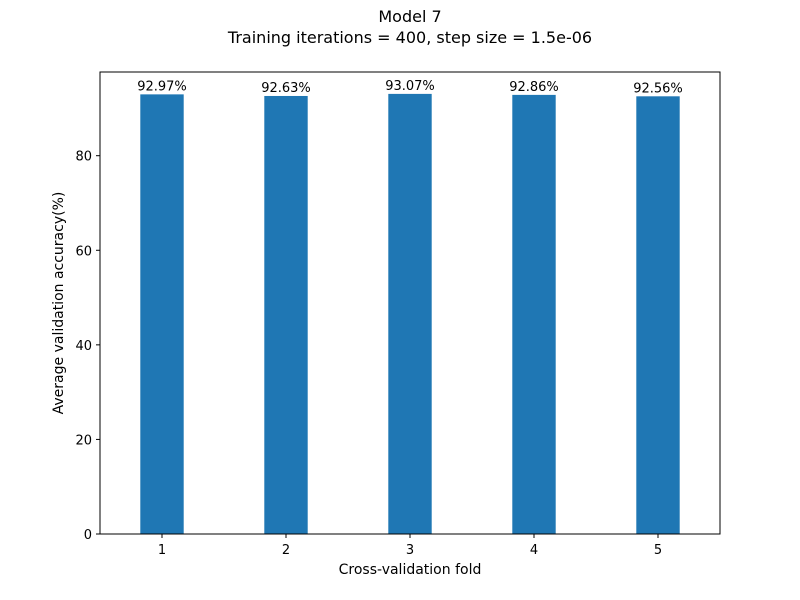 The image size is (800, 600). What do you see at coordinates (286, 550) in the screenshot?
I see `x-tick-label-2: 2` at bounding box center [286, 550].